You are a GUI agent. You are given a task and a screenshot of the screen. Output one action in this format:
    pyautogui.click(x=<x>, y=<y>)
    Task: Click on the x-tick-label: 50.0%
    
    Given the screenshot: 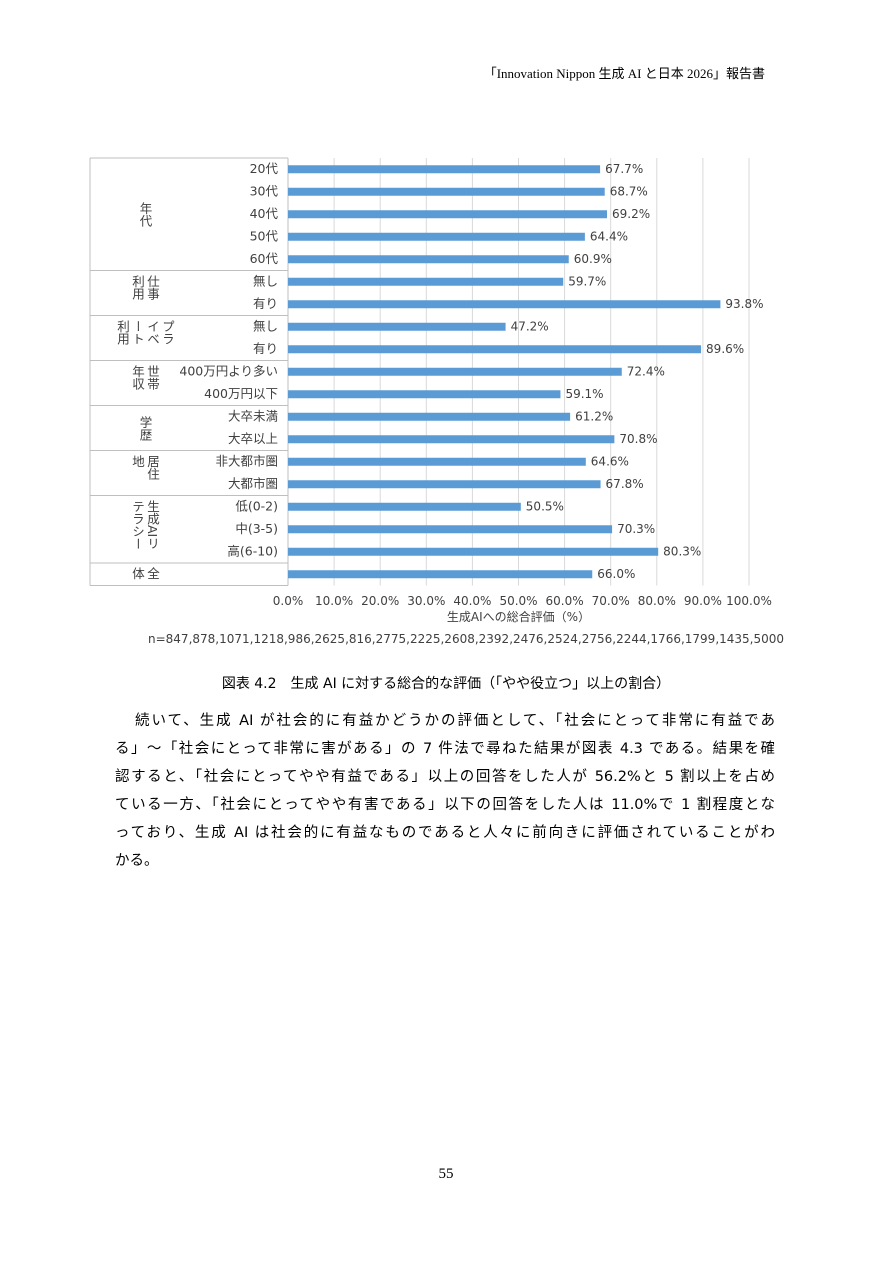 What is the action you would take?
    pyautogui.click(x=518, y=601)
    